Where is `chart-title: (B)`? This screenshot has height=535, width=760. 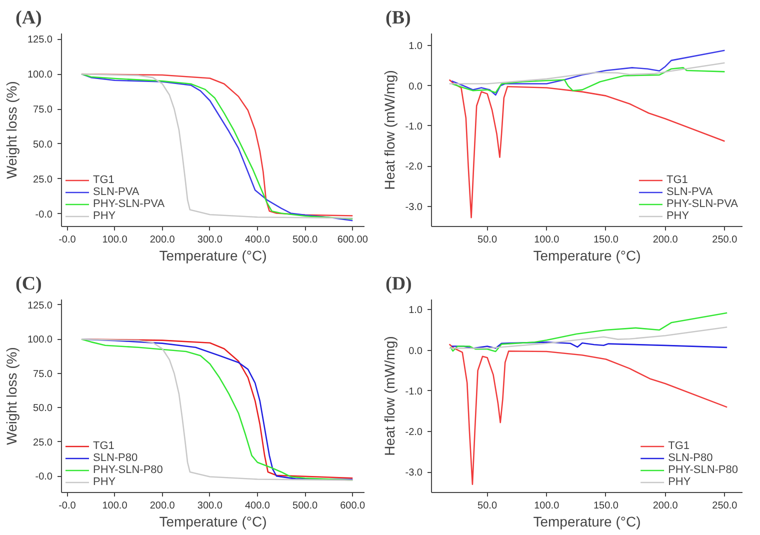 chart-title: (B) is located at coordinates (398, 18).